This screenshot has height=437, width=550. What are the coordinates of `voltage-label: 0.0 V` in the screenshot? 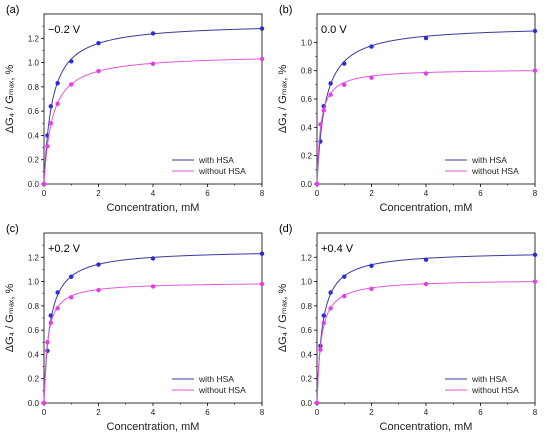 It's located at (334, 30).